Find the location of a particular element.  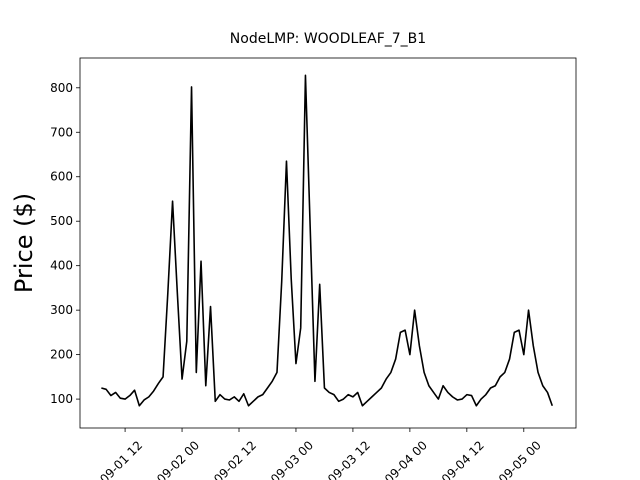

y-tick-label: 300 is located at coordinates (61, 310).